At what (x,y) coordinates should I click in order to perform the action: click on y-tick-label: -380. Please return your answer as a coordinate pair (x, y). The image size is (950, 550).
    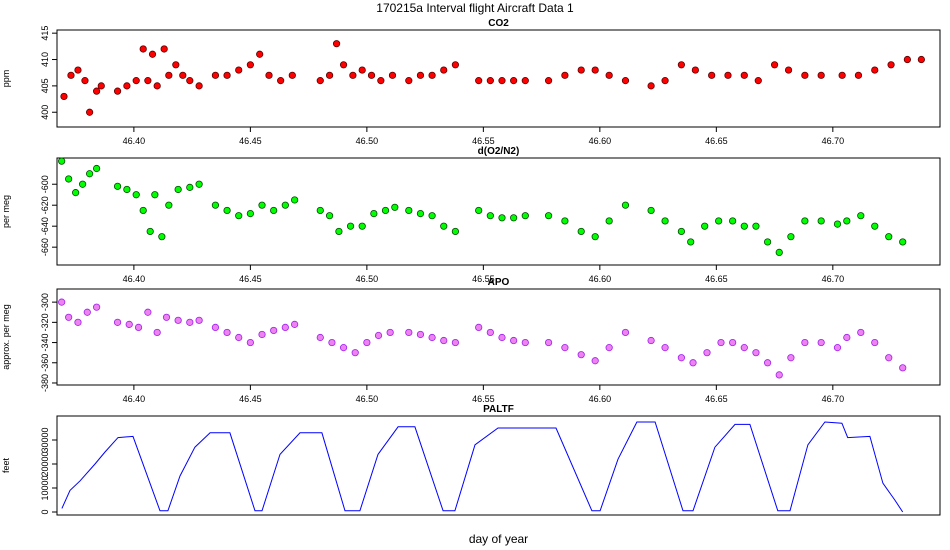
    Looking at the image, I should click on (45, 383).